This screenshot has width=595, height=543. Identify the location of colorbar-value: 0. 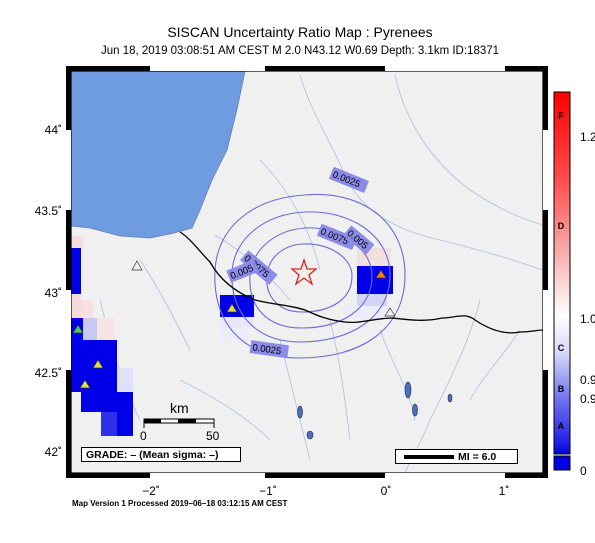
(583, 471).